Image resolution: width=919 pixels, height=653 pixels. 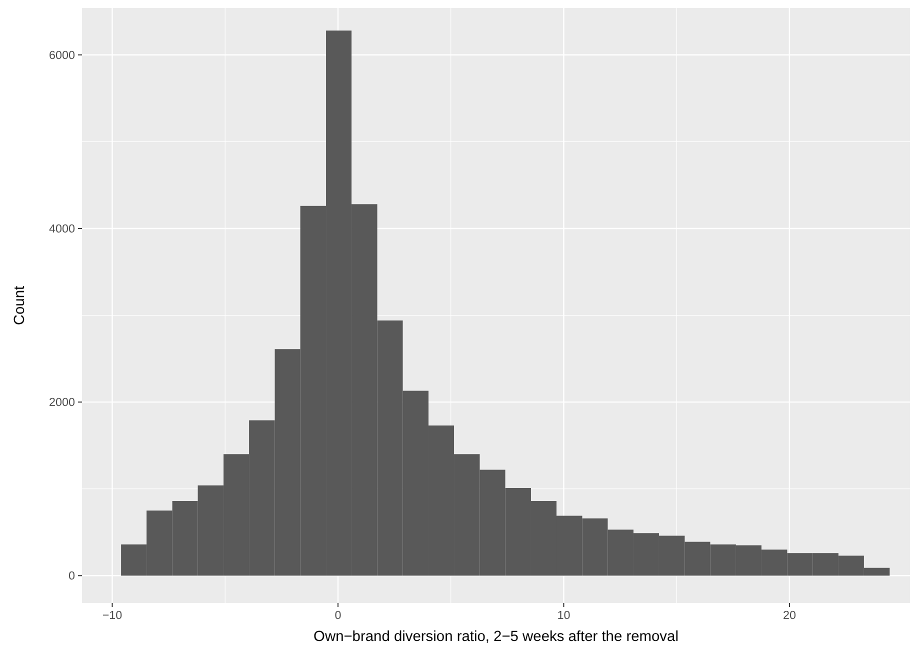 What do you see at coordinates (496, 637) in the screenshot?
I see `x-axis-title: Own−brand diversion ratio, 2−5 weeks after the removal` at bounding box center [496, 637].